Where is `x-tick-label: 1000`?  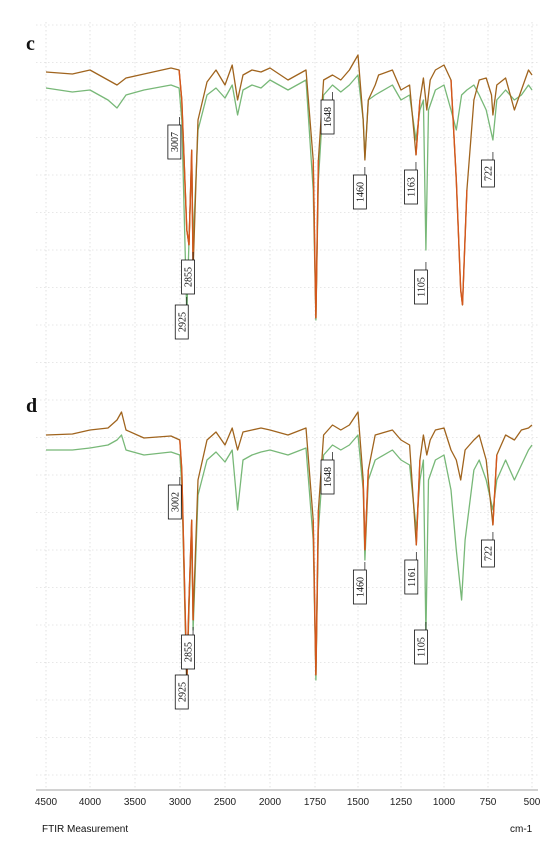
x-tick-label: 1000 is located at coordinates (444, 802).